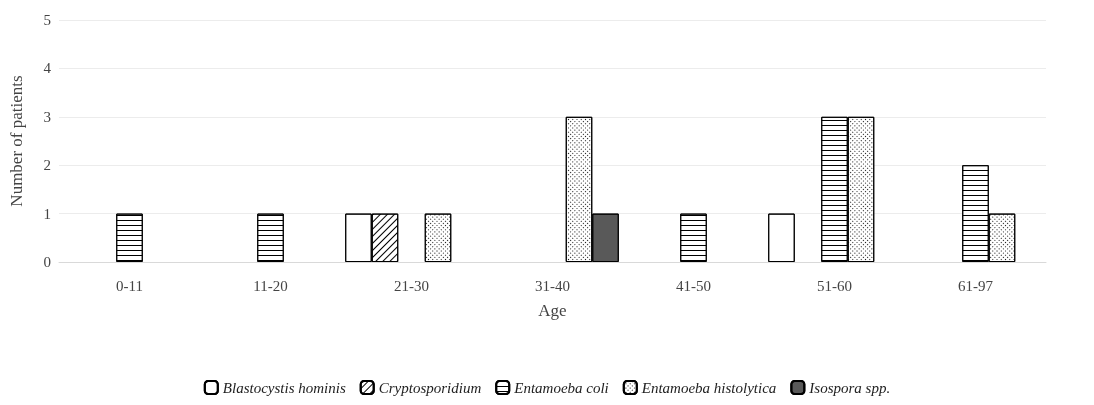 This screenshot has height=405, width=1094. I want to click on y-tick-label: 2, so click(47, 165).